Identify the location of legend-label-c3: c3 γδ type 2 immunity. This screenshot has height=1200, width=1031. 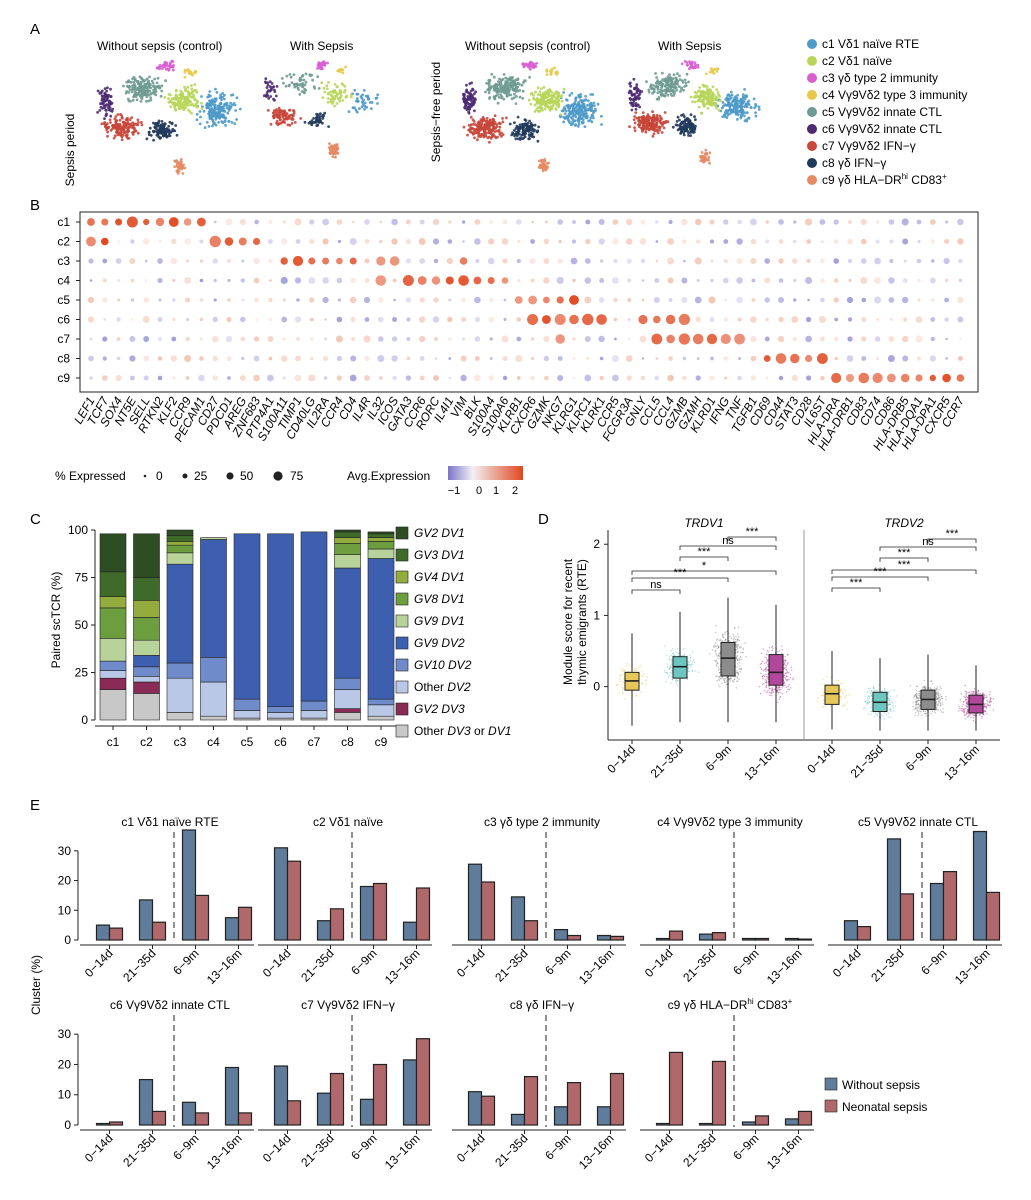
(880, 78).